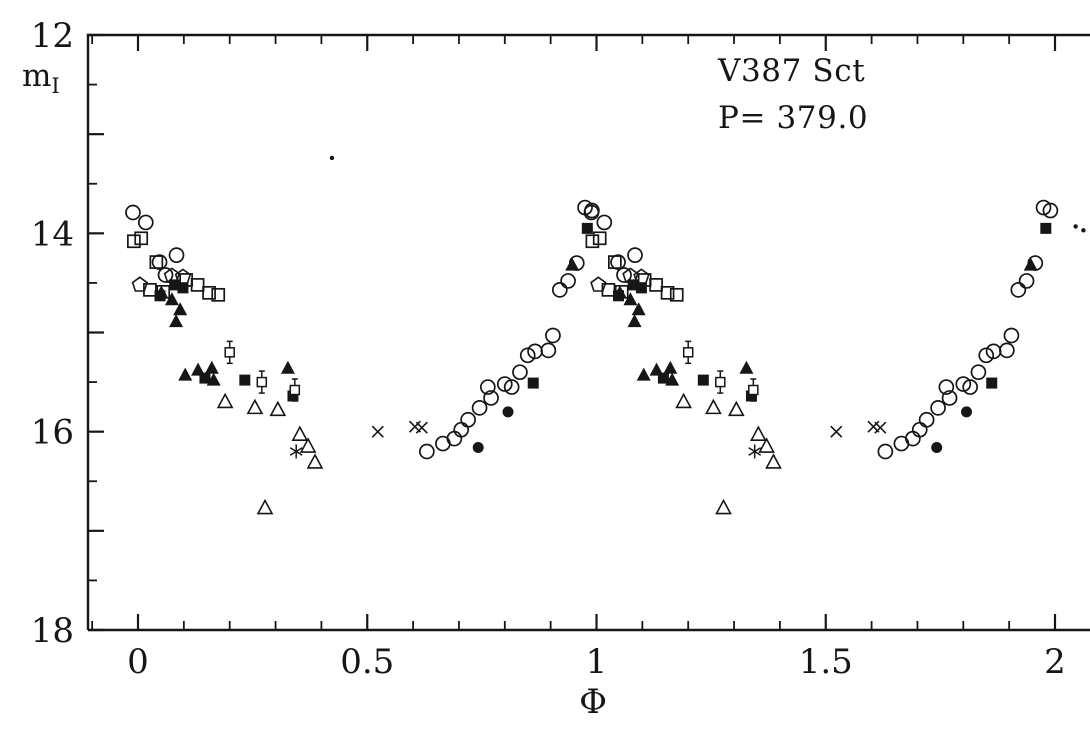 The width and height of the screenshot is (1090, 744). I want to click on y-axis-label-main: m, so click(37, 76).